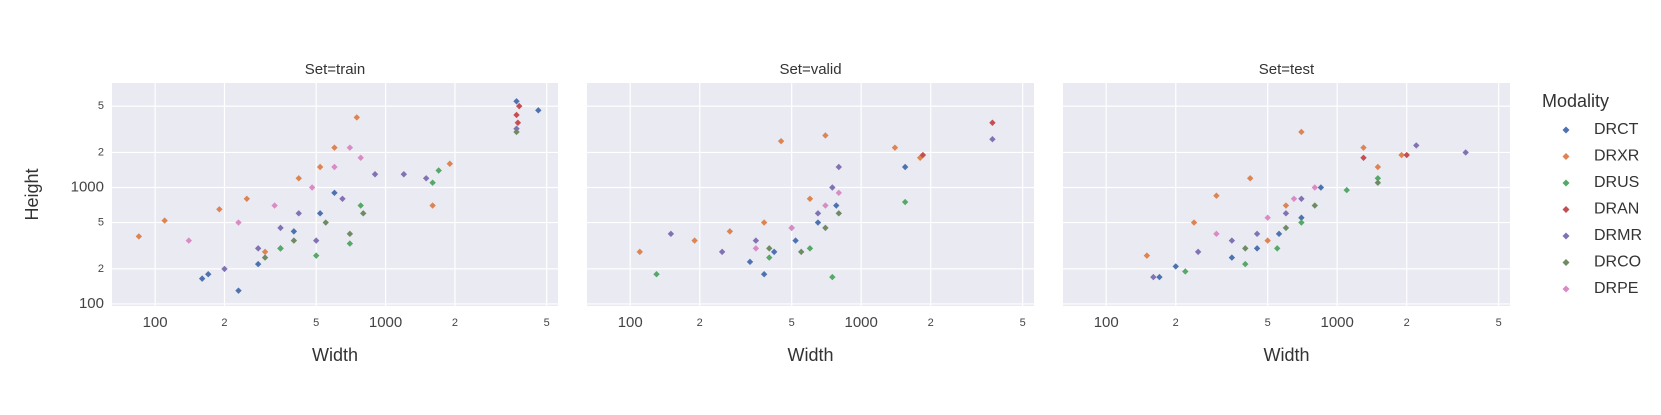  What do you see at coordinates (1287, 69) in the screenshot?
I see `panel-title: Set=test` at bounding box center [1287, 69].